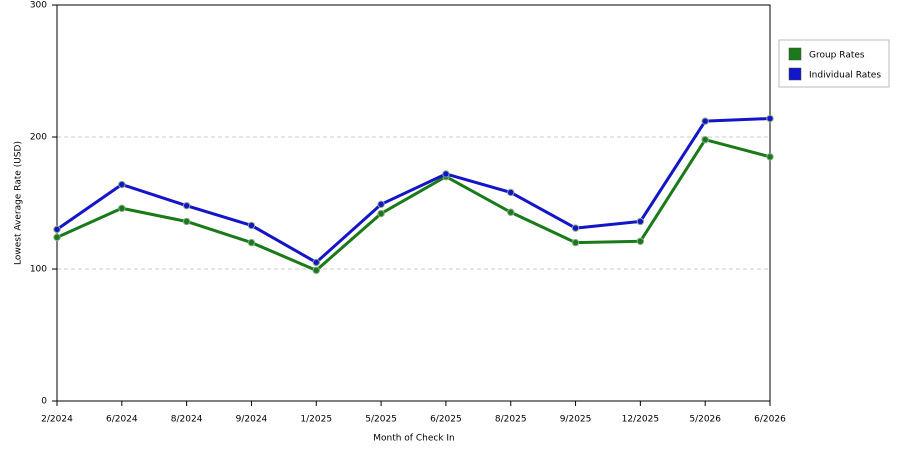  Describe the element at coordinates (511, 420) in the screenshot. I see `x-tick-label: 8/2025` at that location.